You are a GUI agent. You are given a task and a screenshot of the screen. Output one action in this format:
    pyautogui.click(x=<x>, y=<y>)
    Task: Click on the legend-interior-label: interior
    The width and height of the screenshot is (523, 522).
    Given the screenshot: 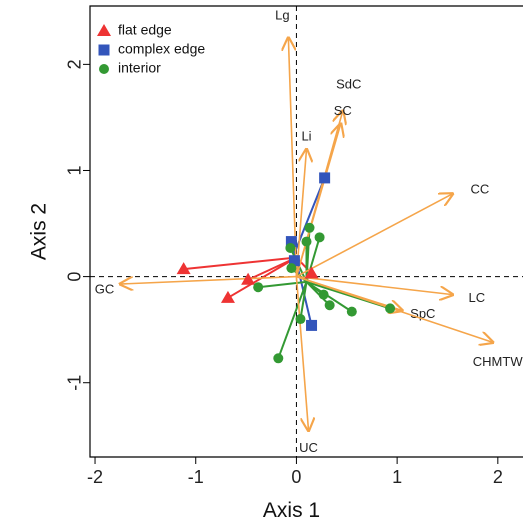 What is the action you would take?
    pyautogui.click(x=139, y=68)
    